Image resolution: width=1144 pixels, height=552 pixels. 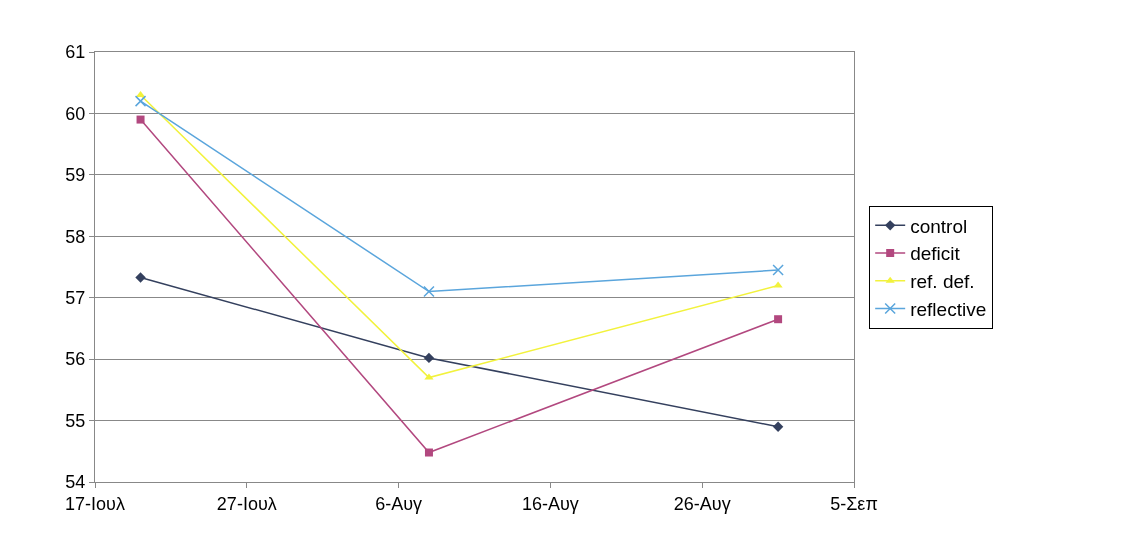 I want to click on x-tick-label: 5-Σεπ, so click(x=854, y=503).